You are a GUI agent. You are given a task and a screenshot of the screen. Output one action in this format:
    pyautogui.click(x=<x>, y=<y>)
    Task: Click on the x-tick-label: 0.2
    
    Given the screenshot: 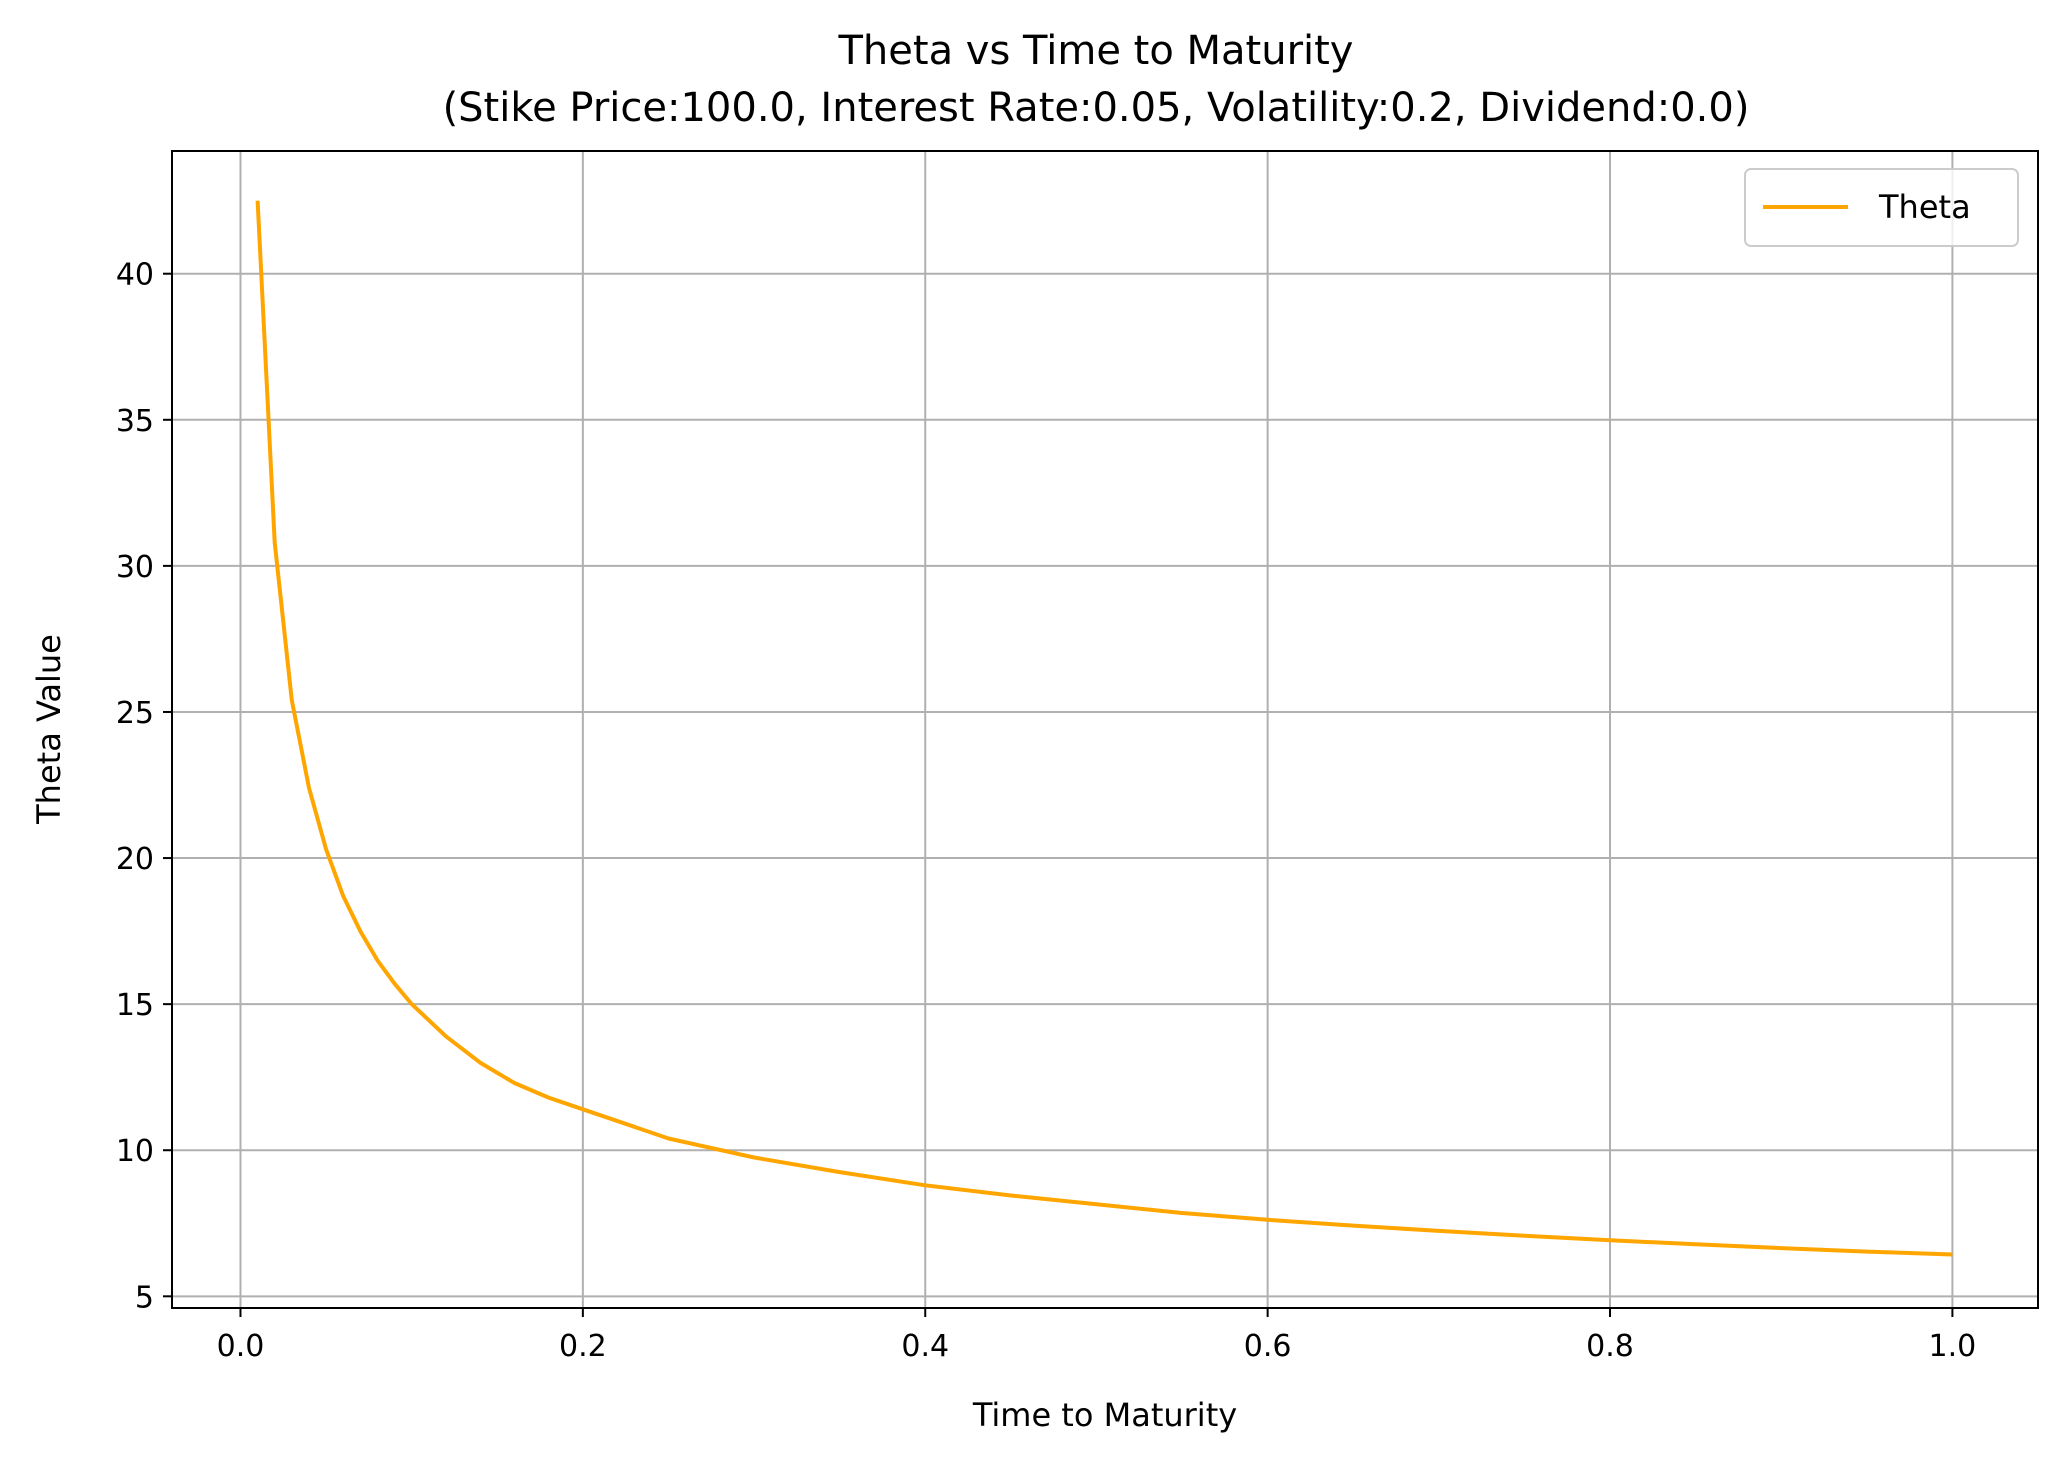 What is the action you would take?
    pyautogui.click(x=583, y=1346)
    